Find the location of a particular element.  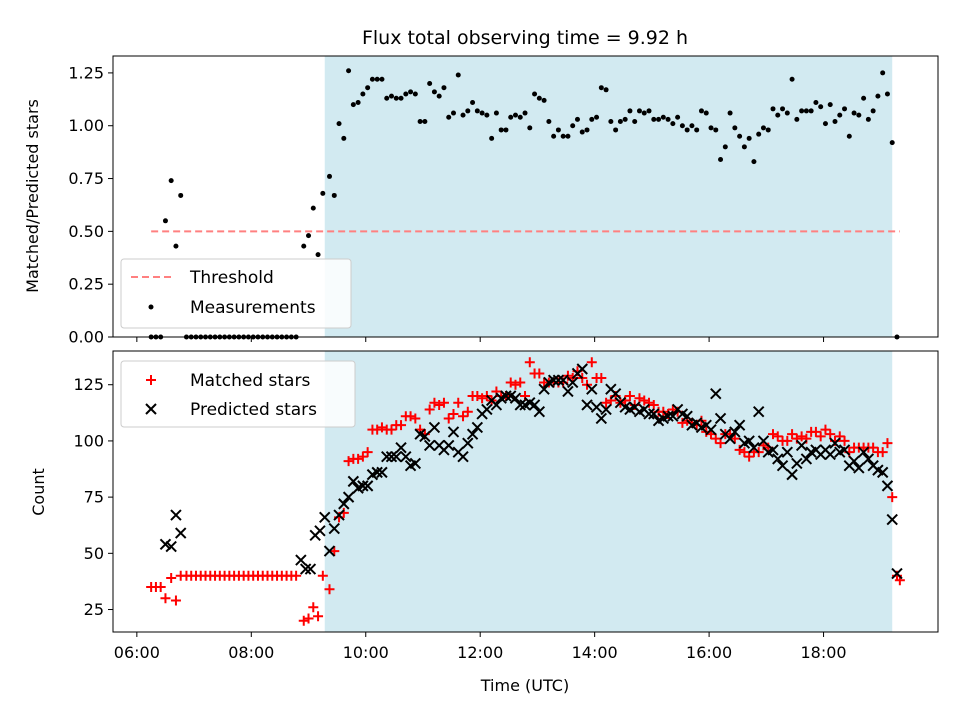

legend-predicted-label: Predicted stars is located at coordinates (253, 410).